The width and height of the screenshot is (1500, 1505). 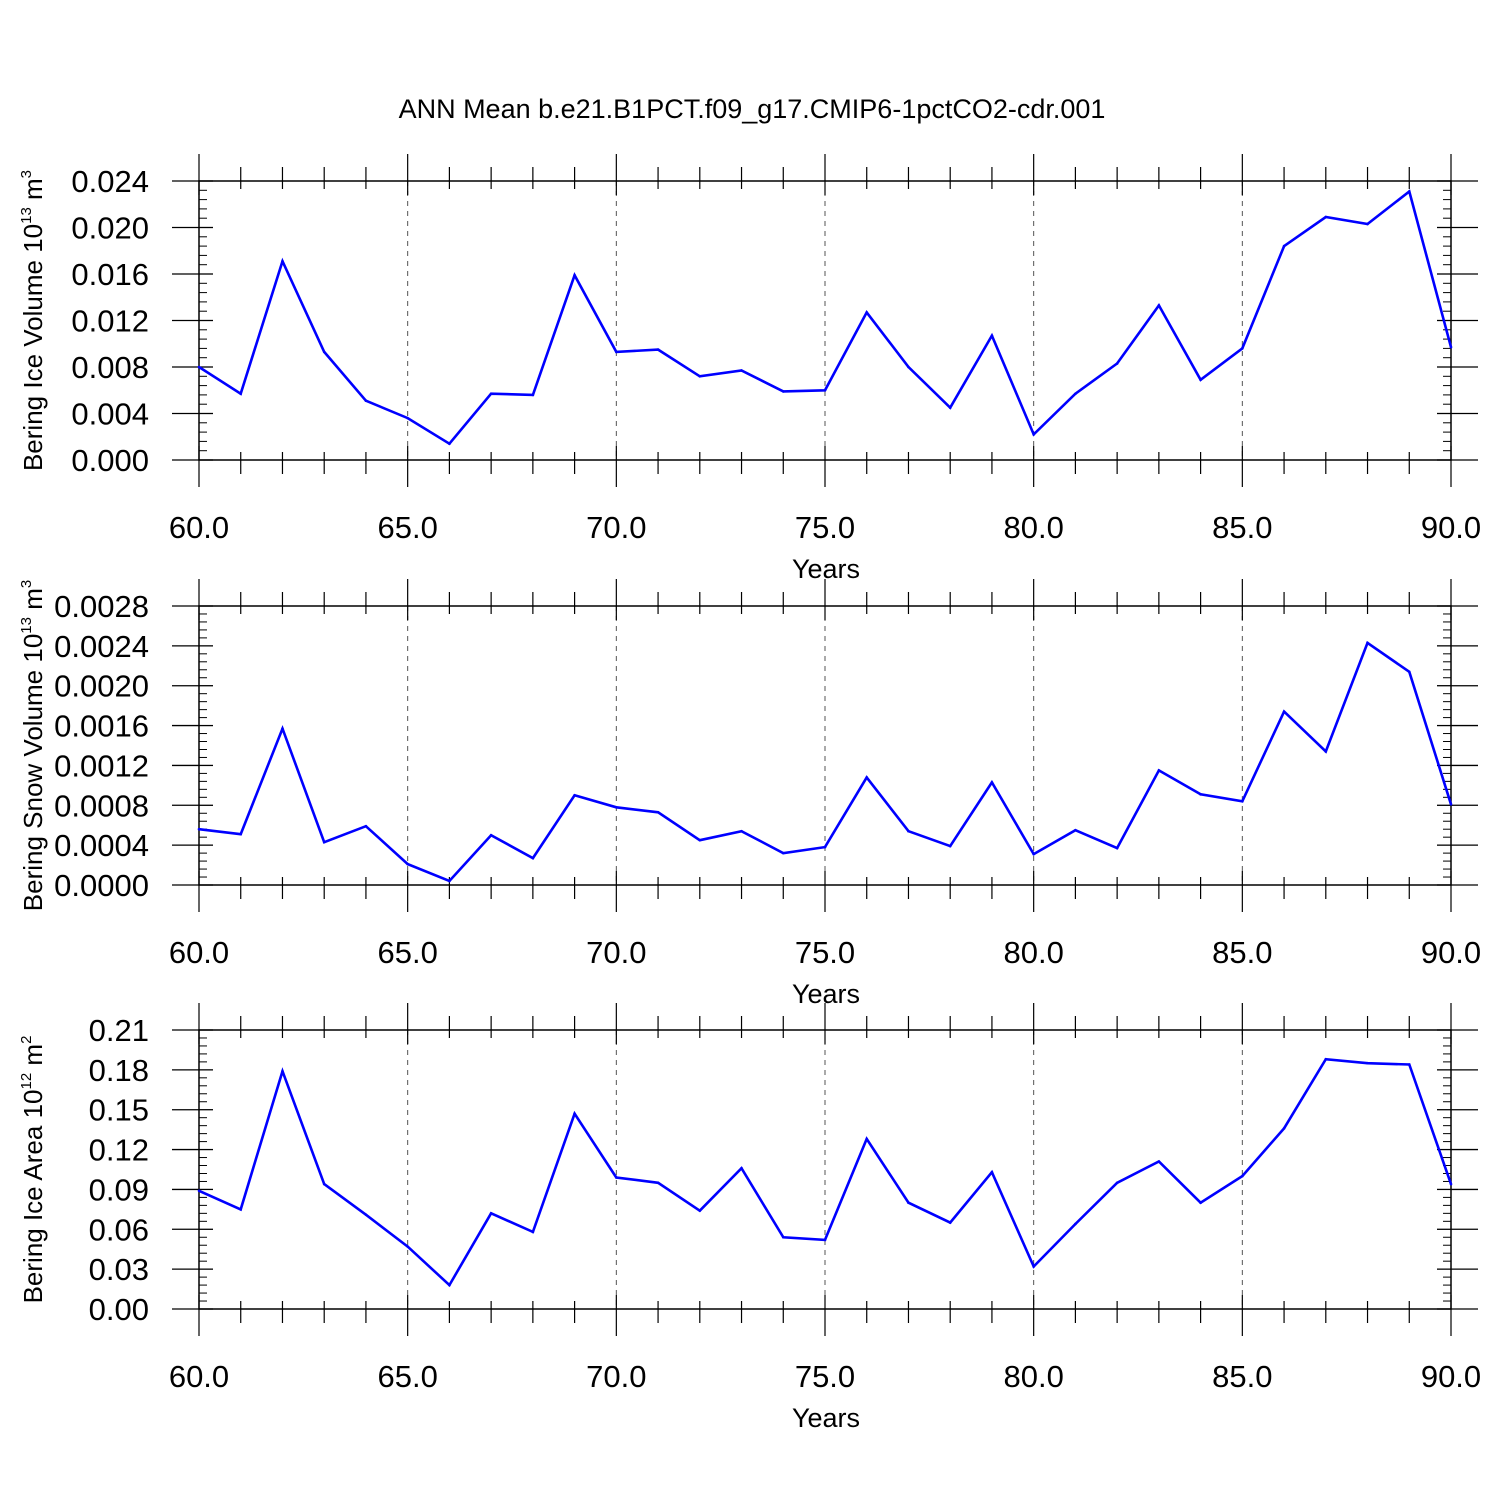 I want to click on y-tick-label: 0.06, so click(x=119, y=1229).